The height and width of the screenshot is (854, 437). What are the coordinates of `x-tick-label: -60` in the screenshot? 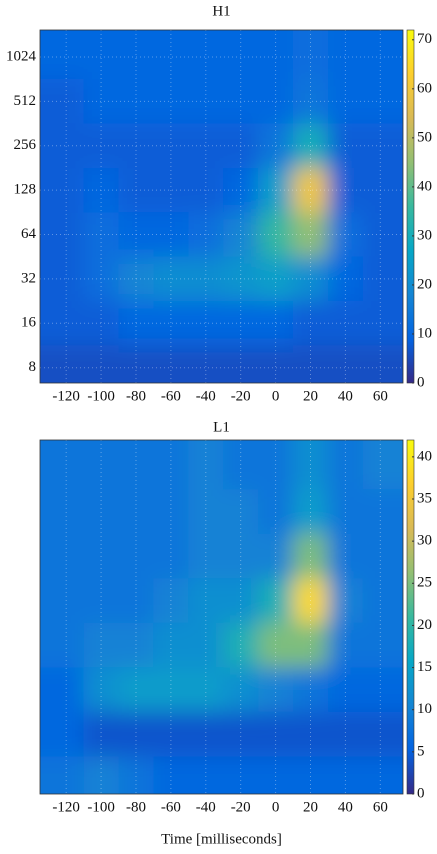 It's located at (171, 396).